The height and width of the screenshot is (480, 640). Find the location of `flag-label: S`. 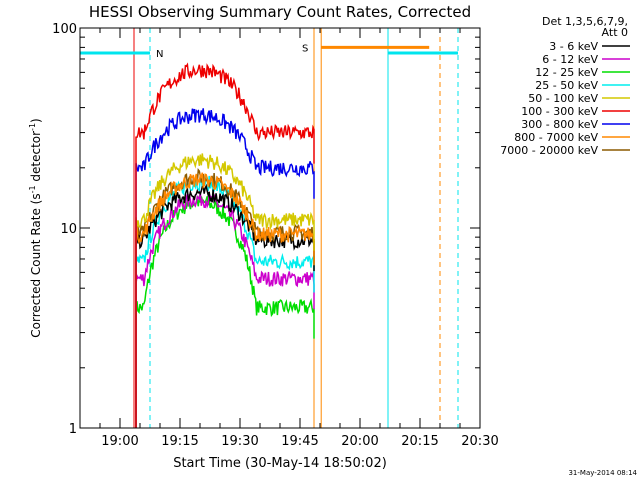

flag-label: S is located at coordinates (305, 48).